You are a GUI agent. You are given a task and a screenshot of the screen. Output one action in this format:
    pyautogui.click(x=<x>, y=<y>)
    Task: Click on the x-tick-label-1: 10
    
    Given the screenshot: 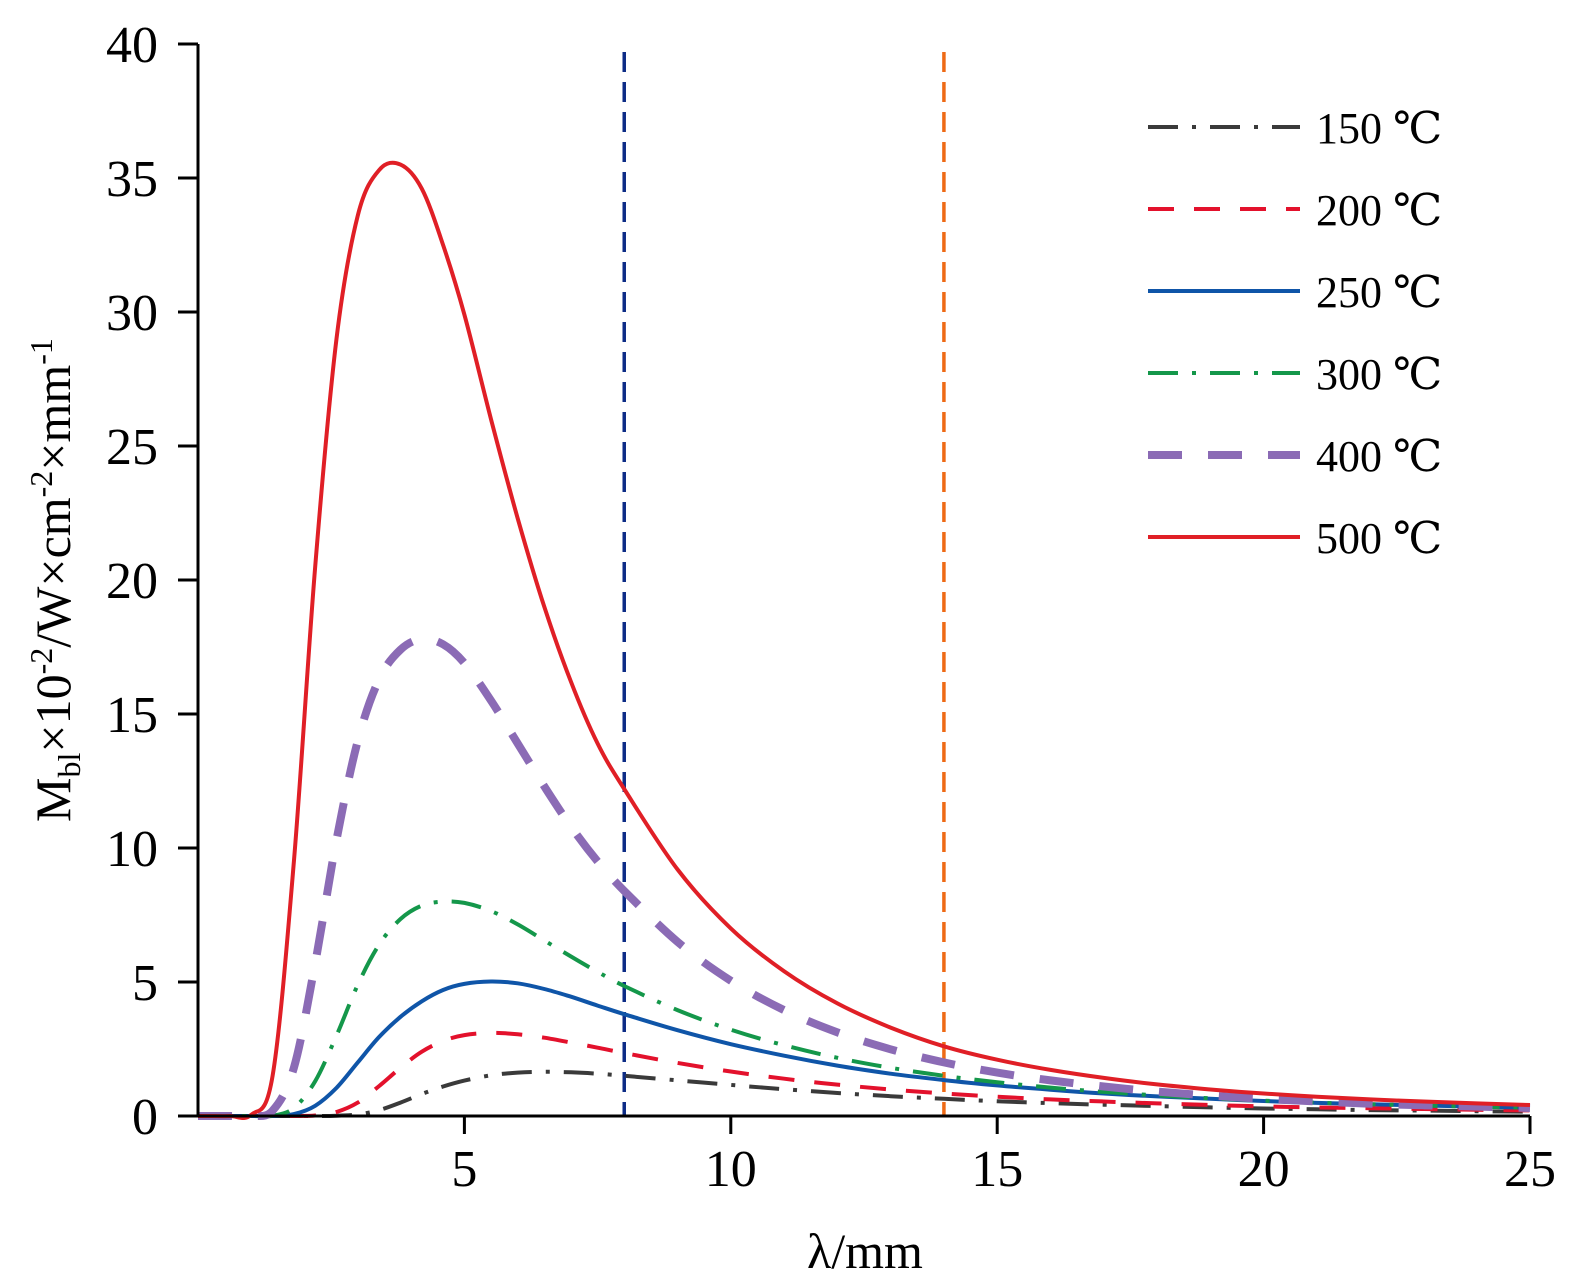 What is the action you would take?
    pyautogui.click(x=731, y=1169)
    